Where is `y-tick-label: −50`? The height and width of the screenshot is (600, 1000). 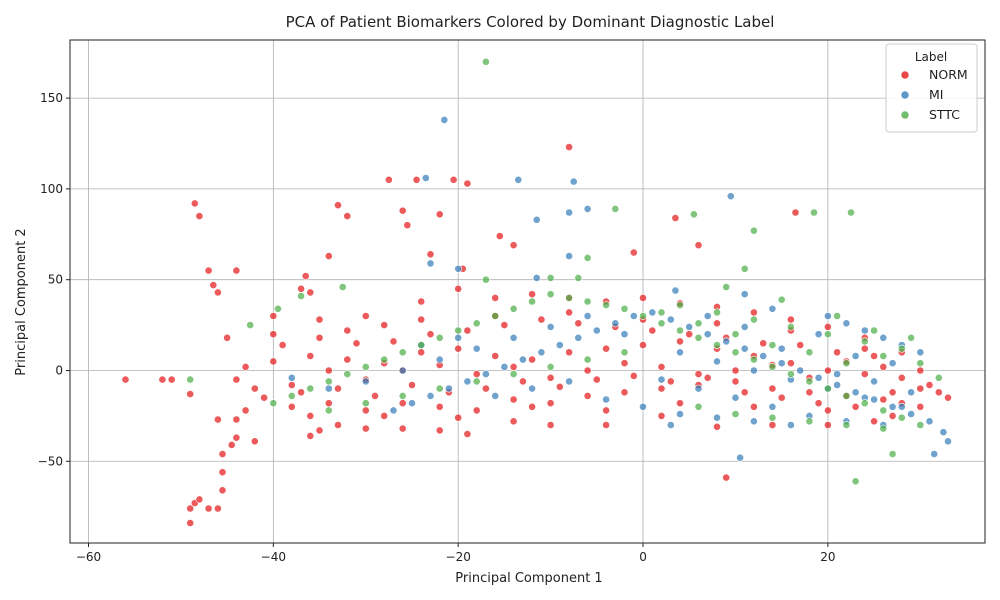 y-tick-label: −50 is located at coordinates (50, 461).